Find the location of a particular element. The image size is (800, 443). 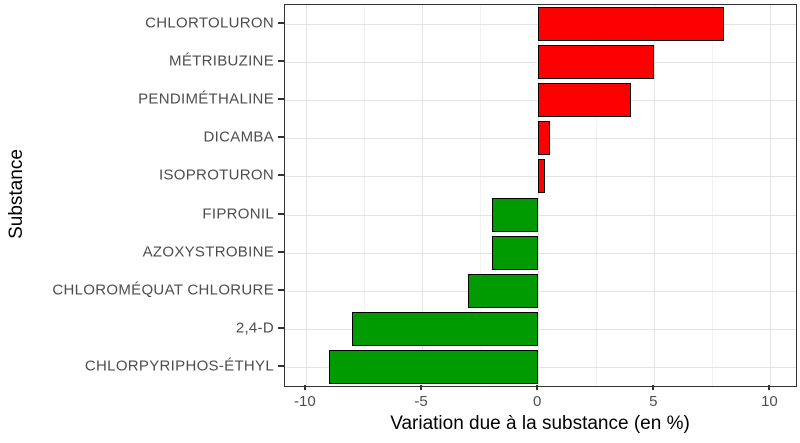

bar-pendim-thaline is located at coordinates (585, 100).